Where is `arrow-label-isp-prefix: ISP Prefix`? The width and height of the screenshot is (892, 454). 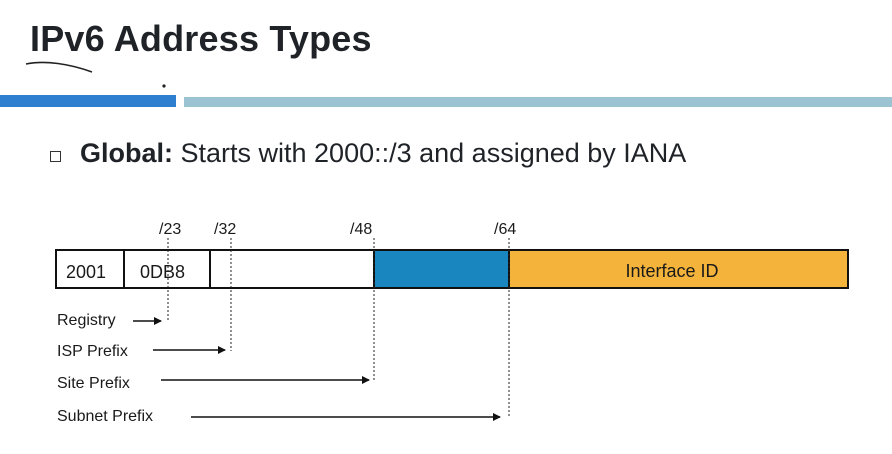 arrow-label-isp-prefix: ISP Prefix is located at coordinates (92, 351).